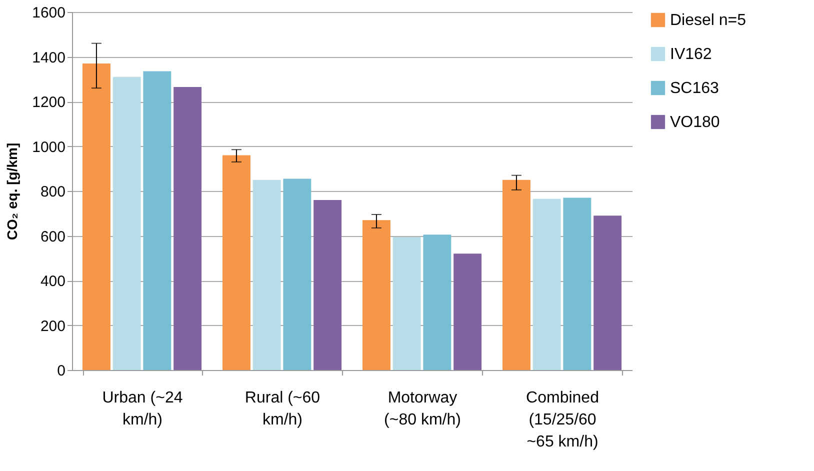 The width and height of the screenshot is (814, 471). What do you see at coordinates (691, 54) in the screenshot?
I see `legend-label: IV162` at bounding box center [691, 54].